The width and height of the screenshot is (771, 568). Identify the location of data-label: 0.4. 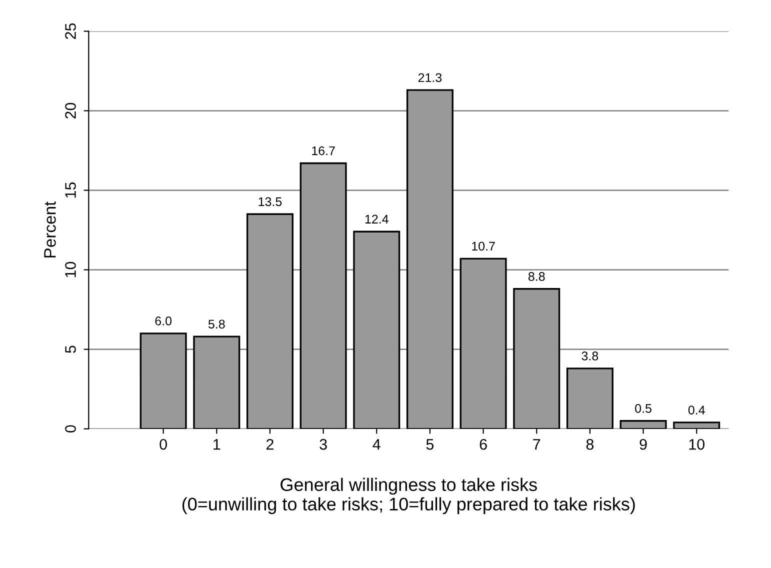
(696, 410).